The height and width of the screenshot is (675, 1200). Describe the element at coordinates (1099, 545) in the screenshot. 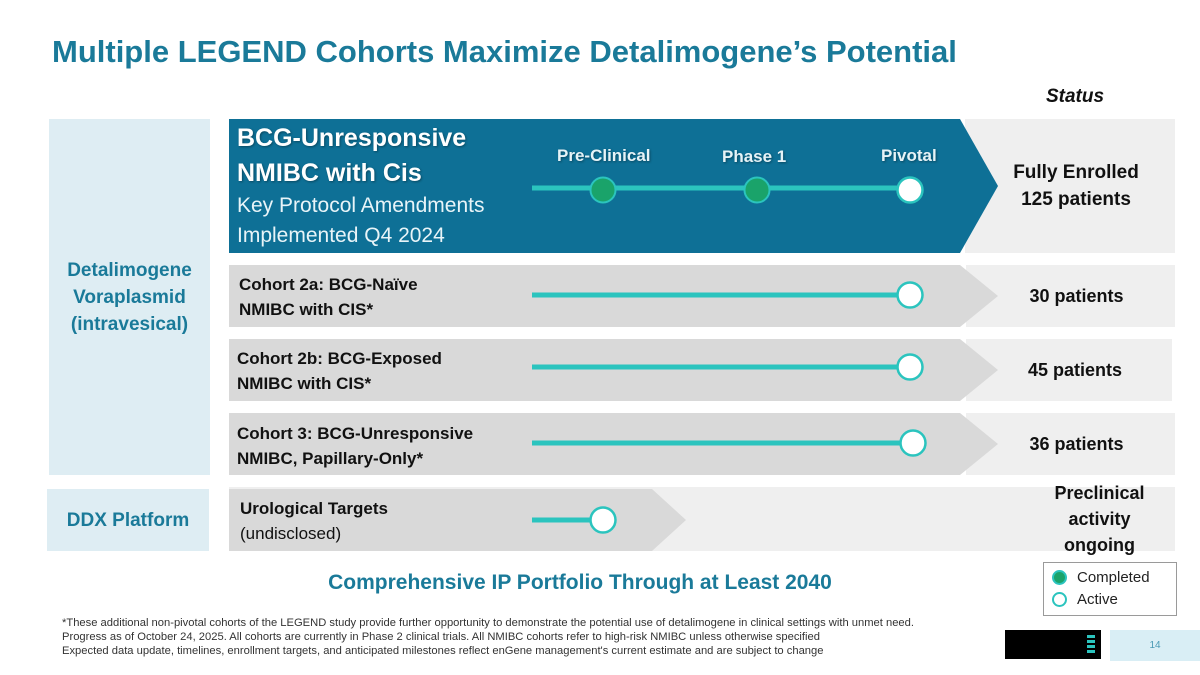

I see `status-line: ongoing` at that location.